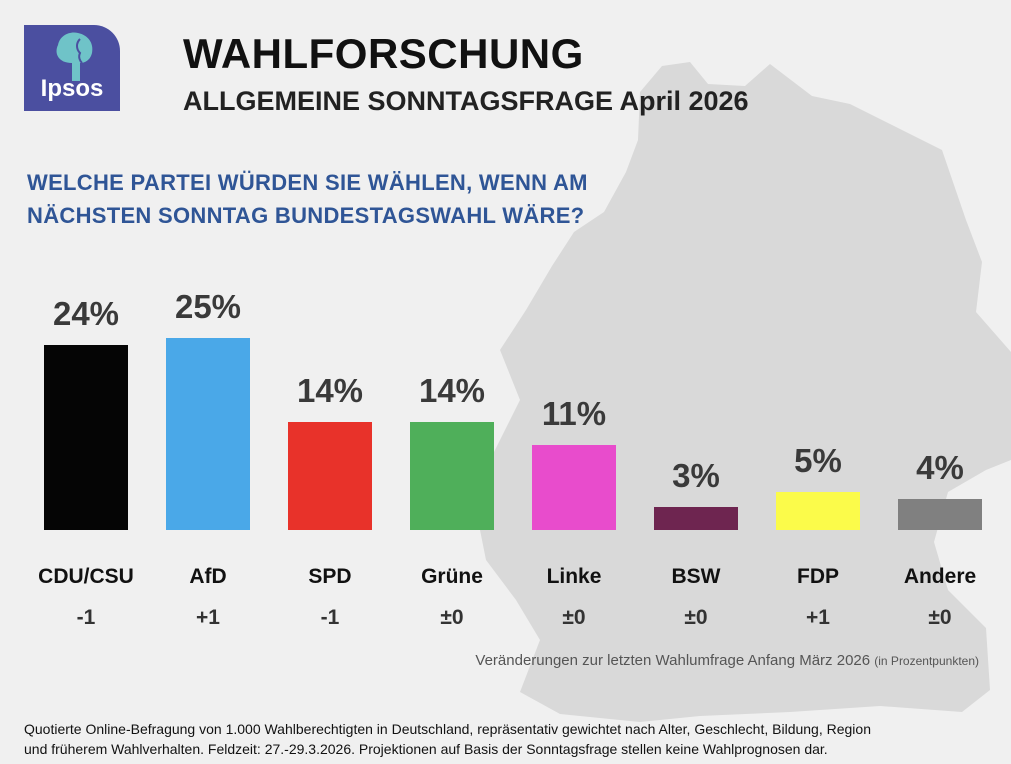 The height and width of the screenshot is (764, 1011). Describe the element at coordinates (306, 215) in the screenshot. I see `question-line-2: NÄCHSTEN SONNTAG BUNDESTAGSWAHL WÄRE?` at that location.